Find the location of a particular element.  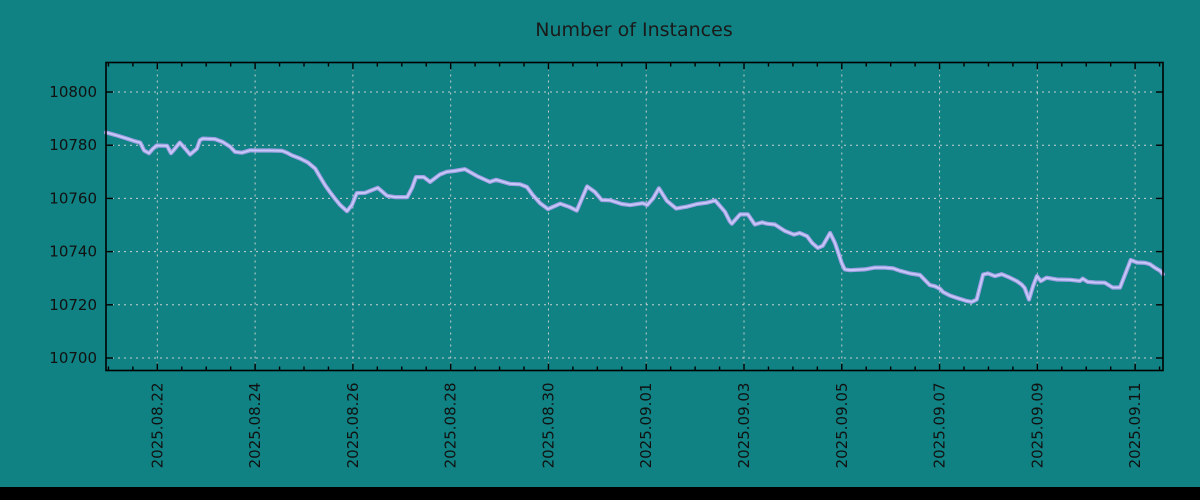

x-axis-tick-label: 2025.09.03 is located at coordinates (744, 426).